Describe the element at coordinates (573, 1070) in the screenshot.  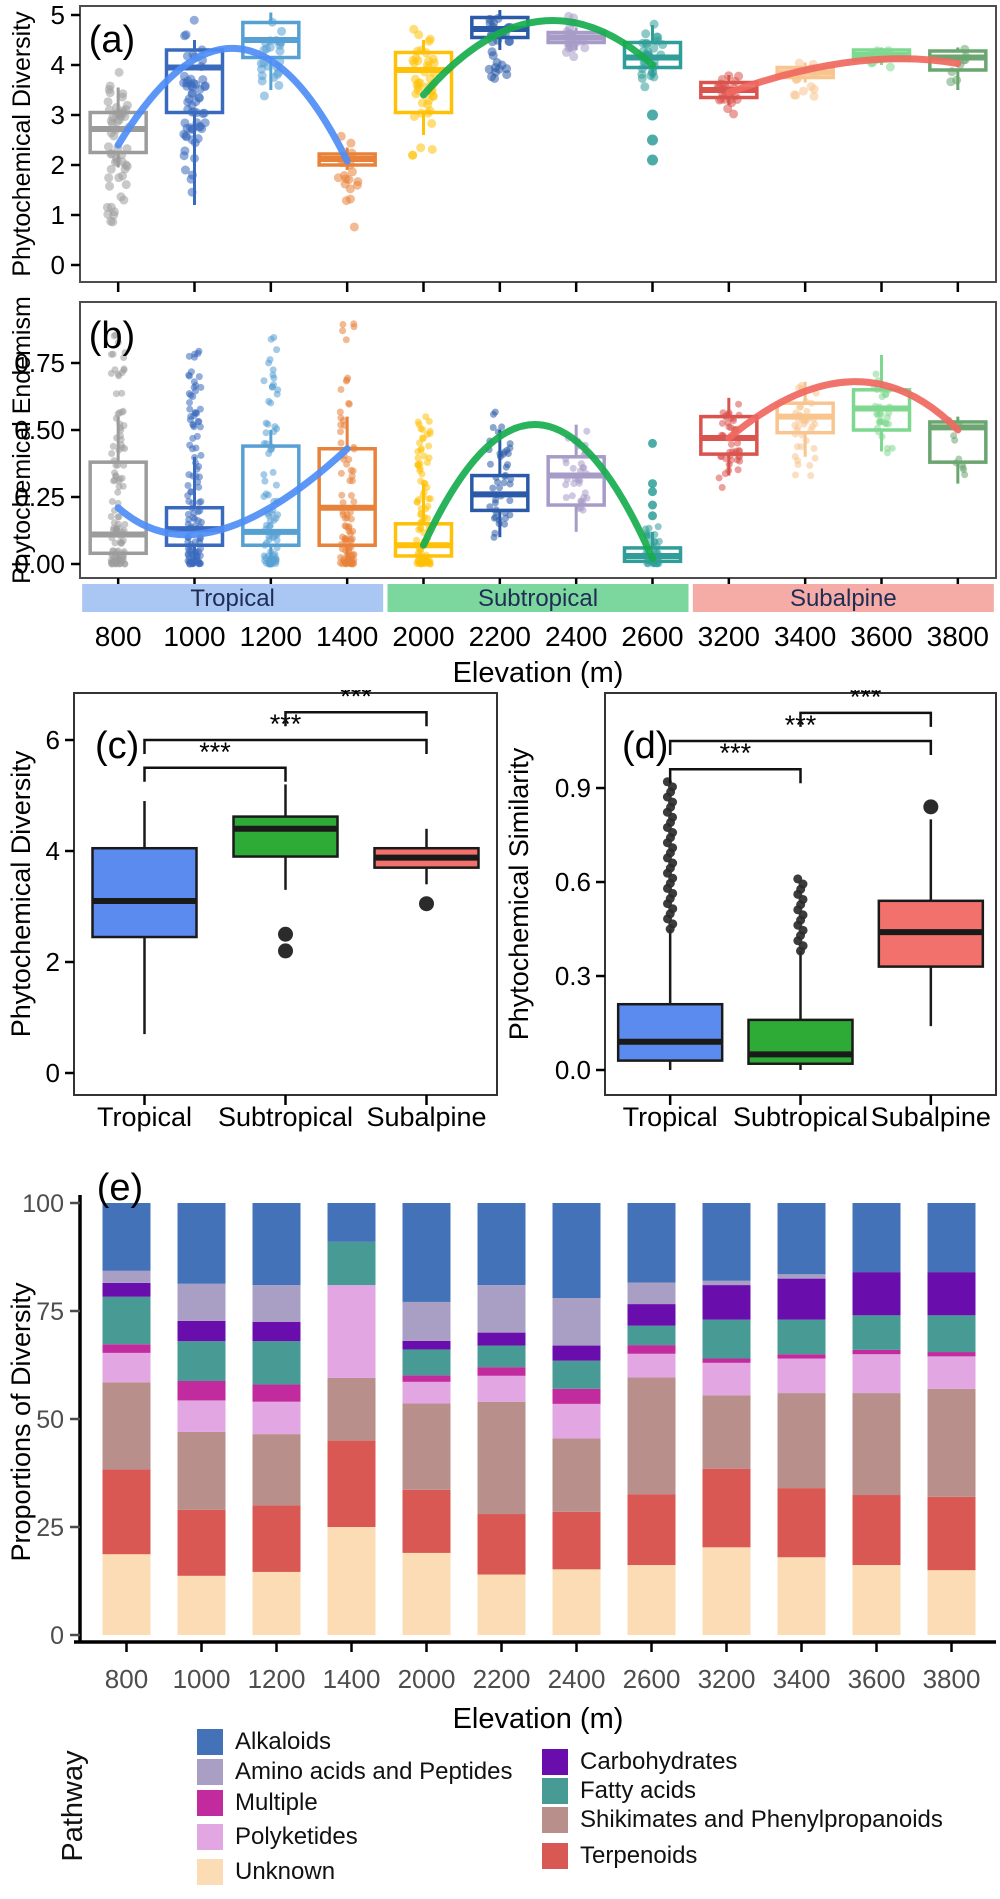
I see `y-tick-label: 0.0` at that location.